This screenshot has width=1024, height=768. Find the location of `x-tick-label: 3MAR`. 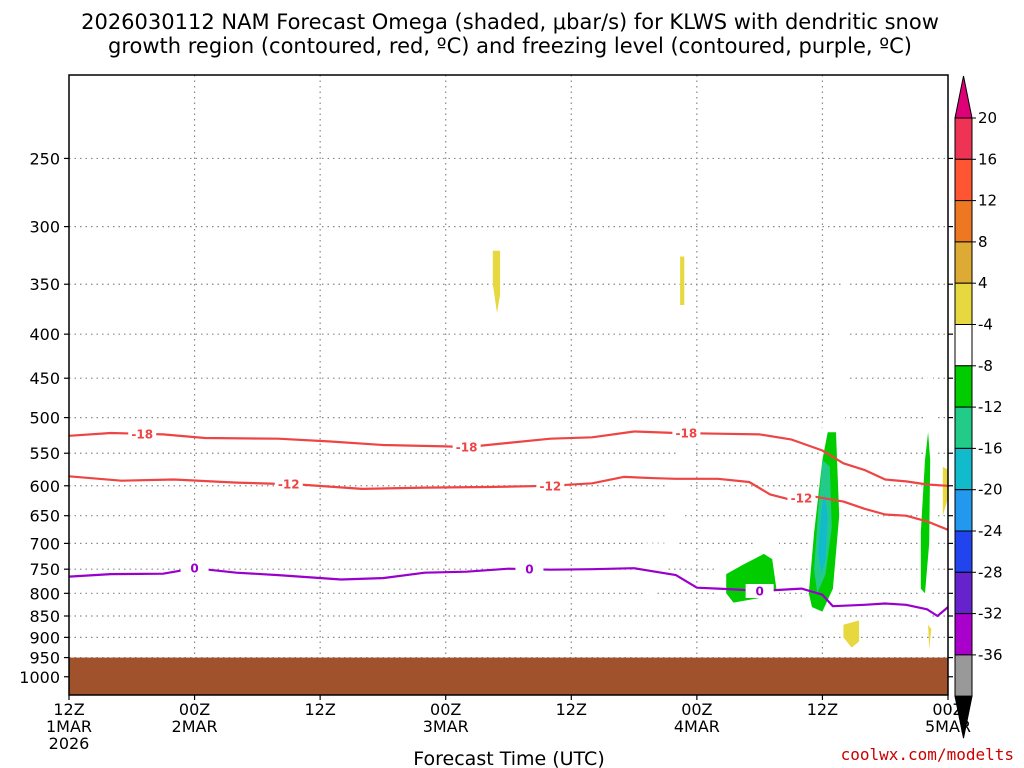

x-tick-label: 3MAR is located at coordinates (446, 726).